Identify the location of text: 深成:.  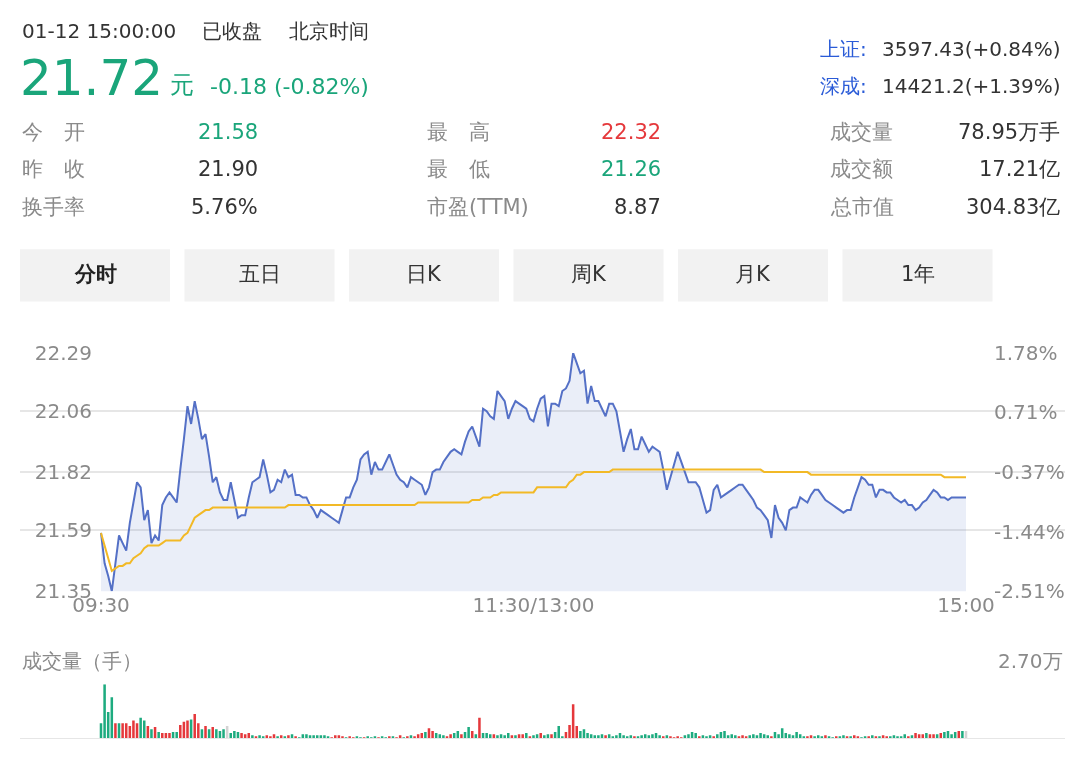
(843, 86).